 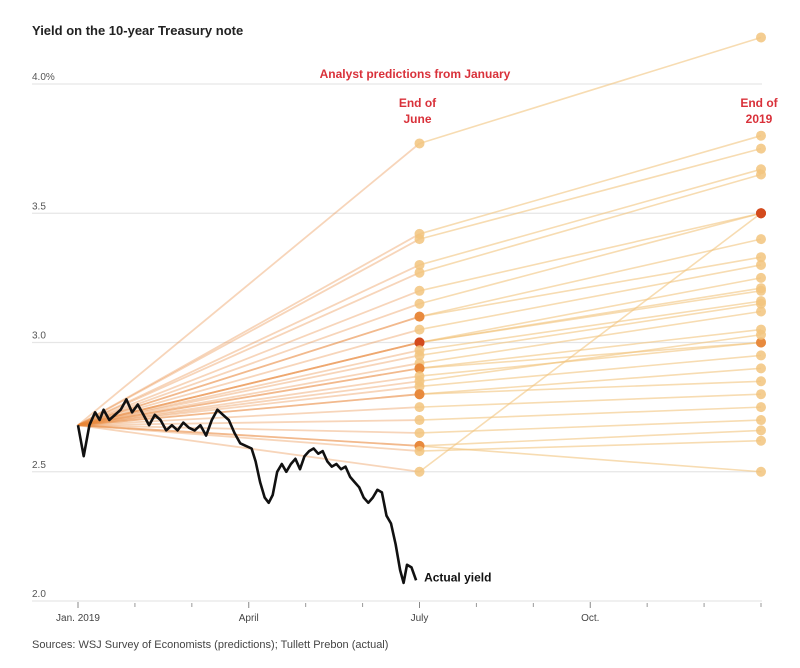 What do you see at coordinates (420, 618) in the screenshot?
I see `x-tick-label: July` at bounding box center [420, 618].